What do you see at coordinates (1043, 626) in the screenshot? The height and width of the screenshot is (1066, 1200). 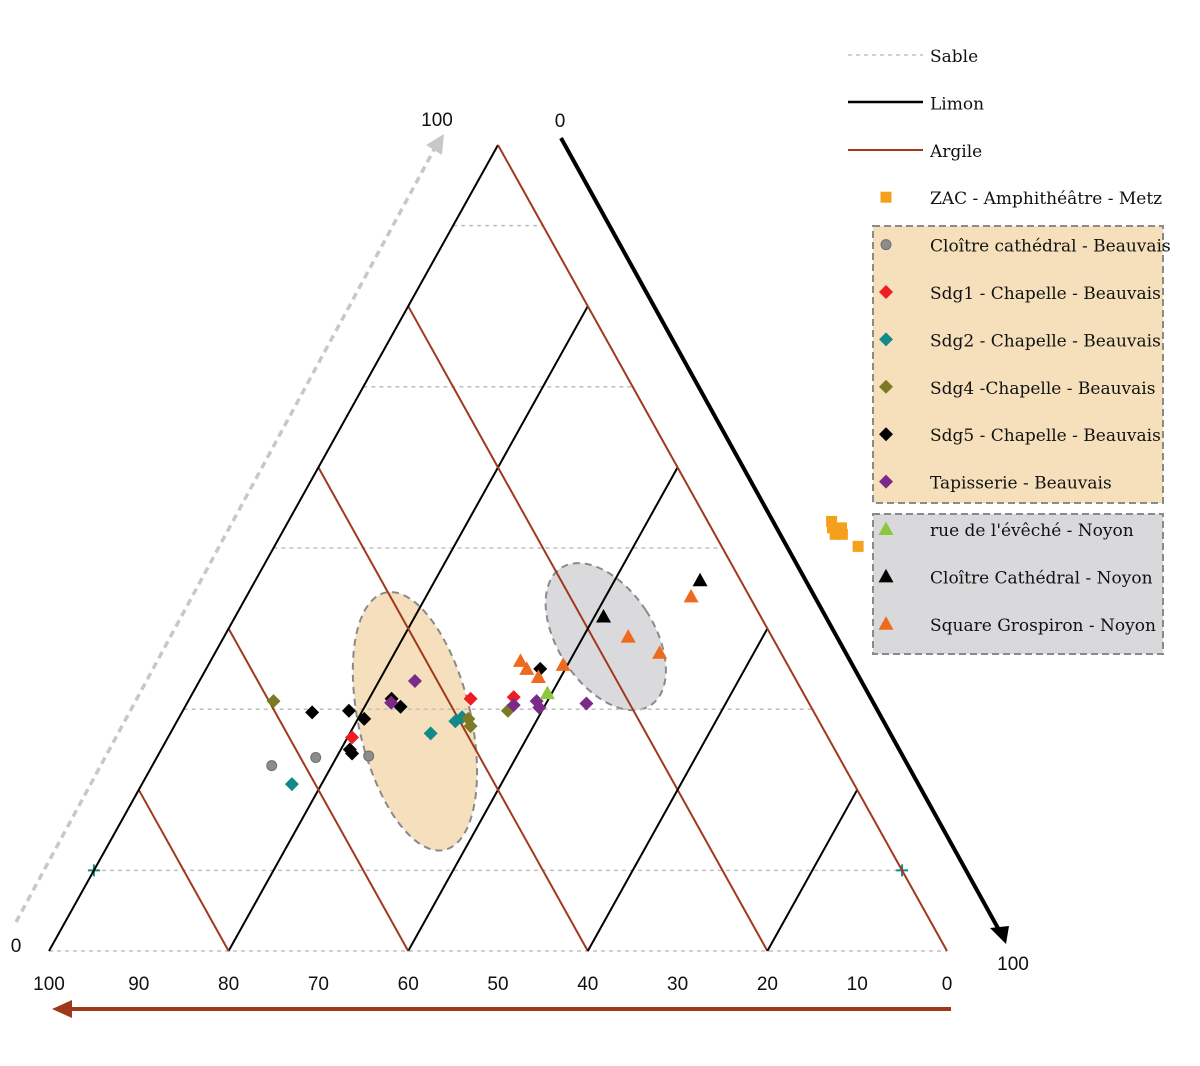 I see `legend-label: Square Grospiron - Noyon` at bounding box center [1043, 626].